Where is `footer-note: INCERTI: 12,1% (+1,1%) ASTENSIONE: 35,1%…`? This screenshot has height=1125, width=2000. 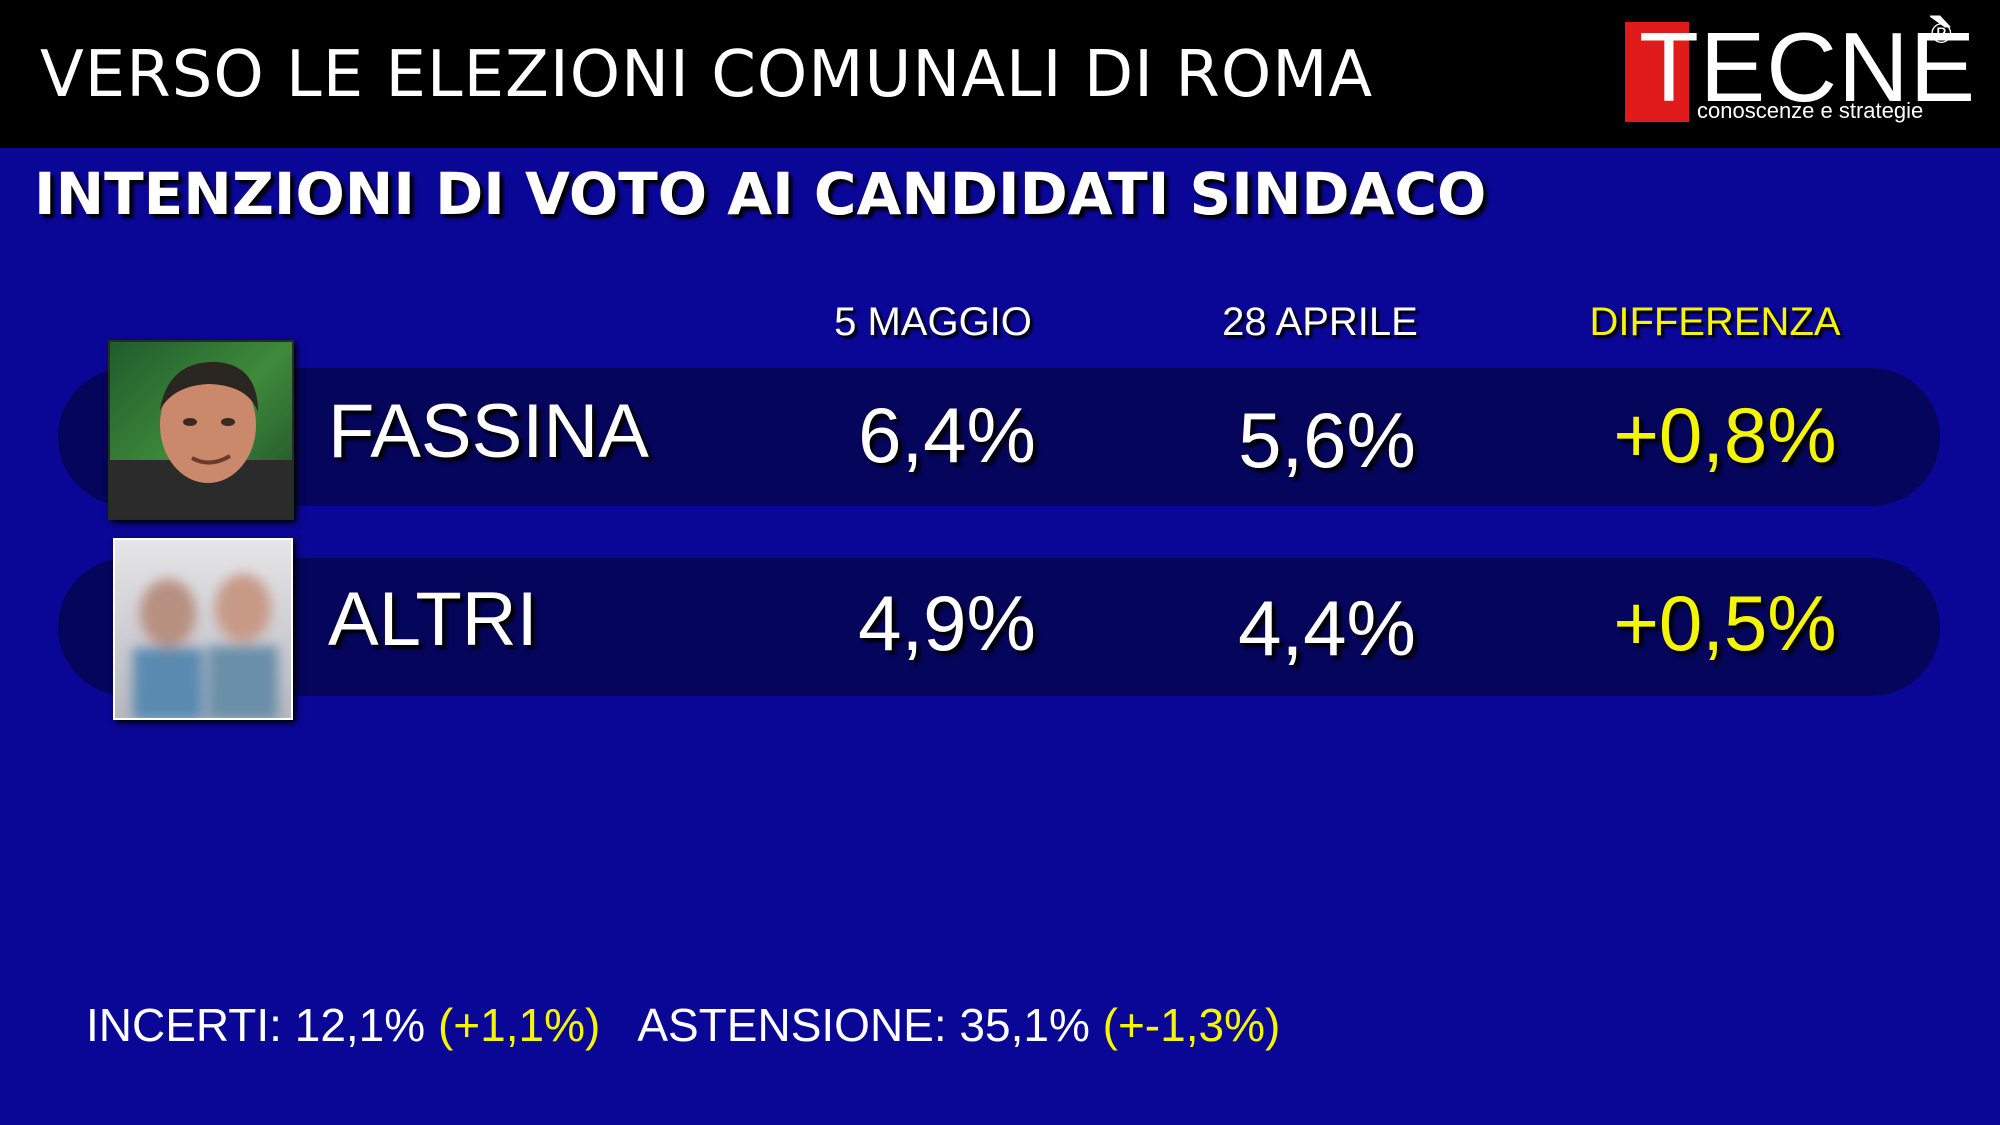 footer-note: INCERTI: 12,1% (+1,1%) ASTENSIONE: 35,1%… is located at coordinates (683, 1025).